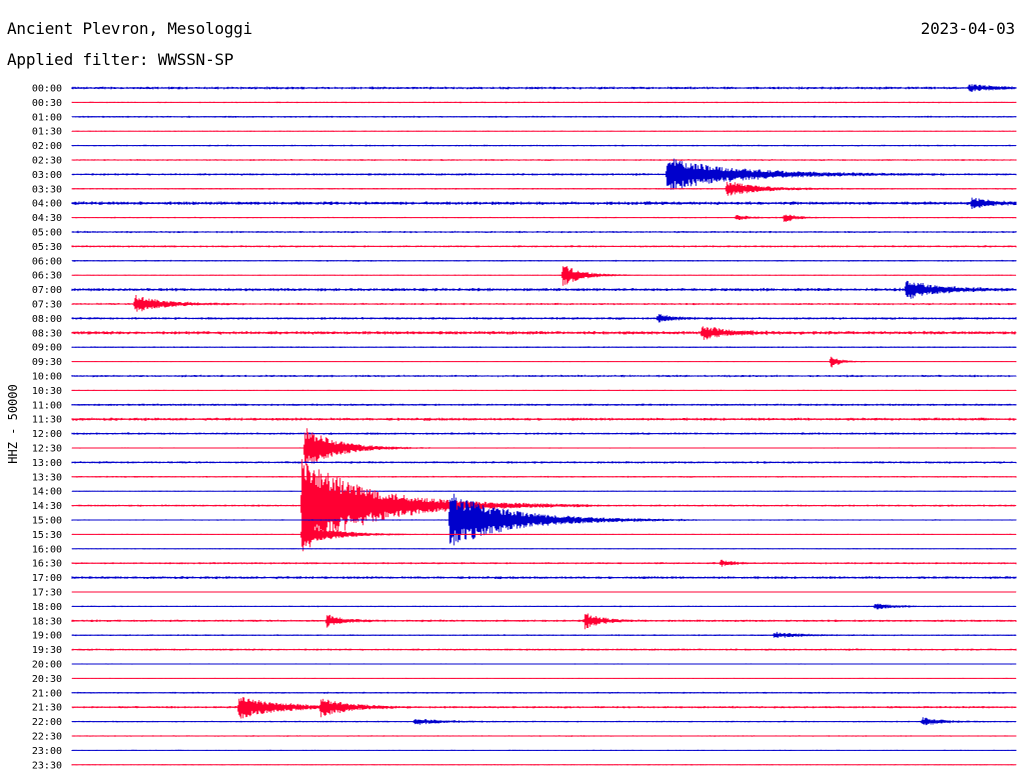 This screenshot has width=1024, height=780. What do you see at coordinates (47, 607) in the screenshot?
I see `tick-label-1800: 18:00` at bounding box center [47, 607].